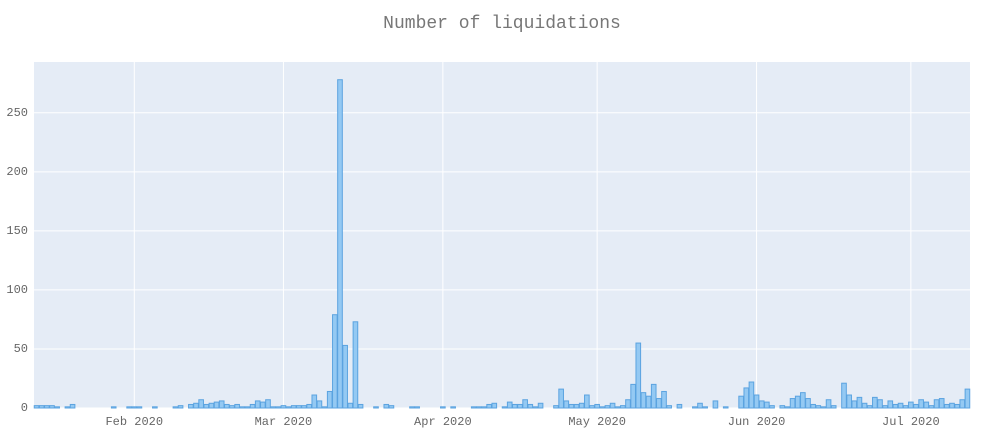 The height and width of the screenshot is (445, 1004). Describe the element at coordinates (17, 231) in the screenshot. I see `y-tick-label: 150` at that location.